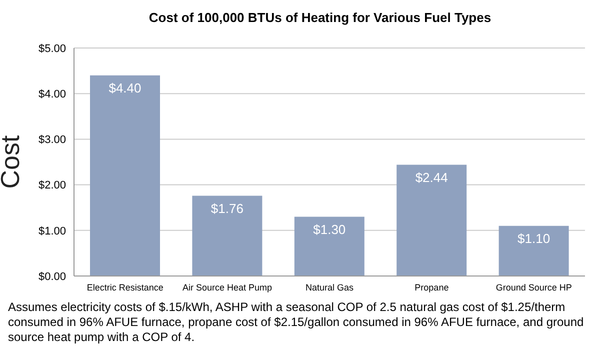 This screenshot has width=600, height=358. Describe the element at coordinates (227, 208) in the screenshot. I see `data-label: $1.76` at that location.